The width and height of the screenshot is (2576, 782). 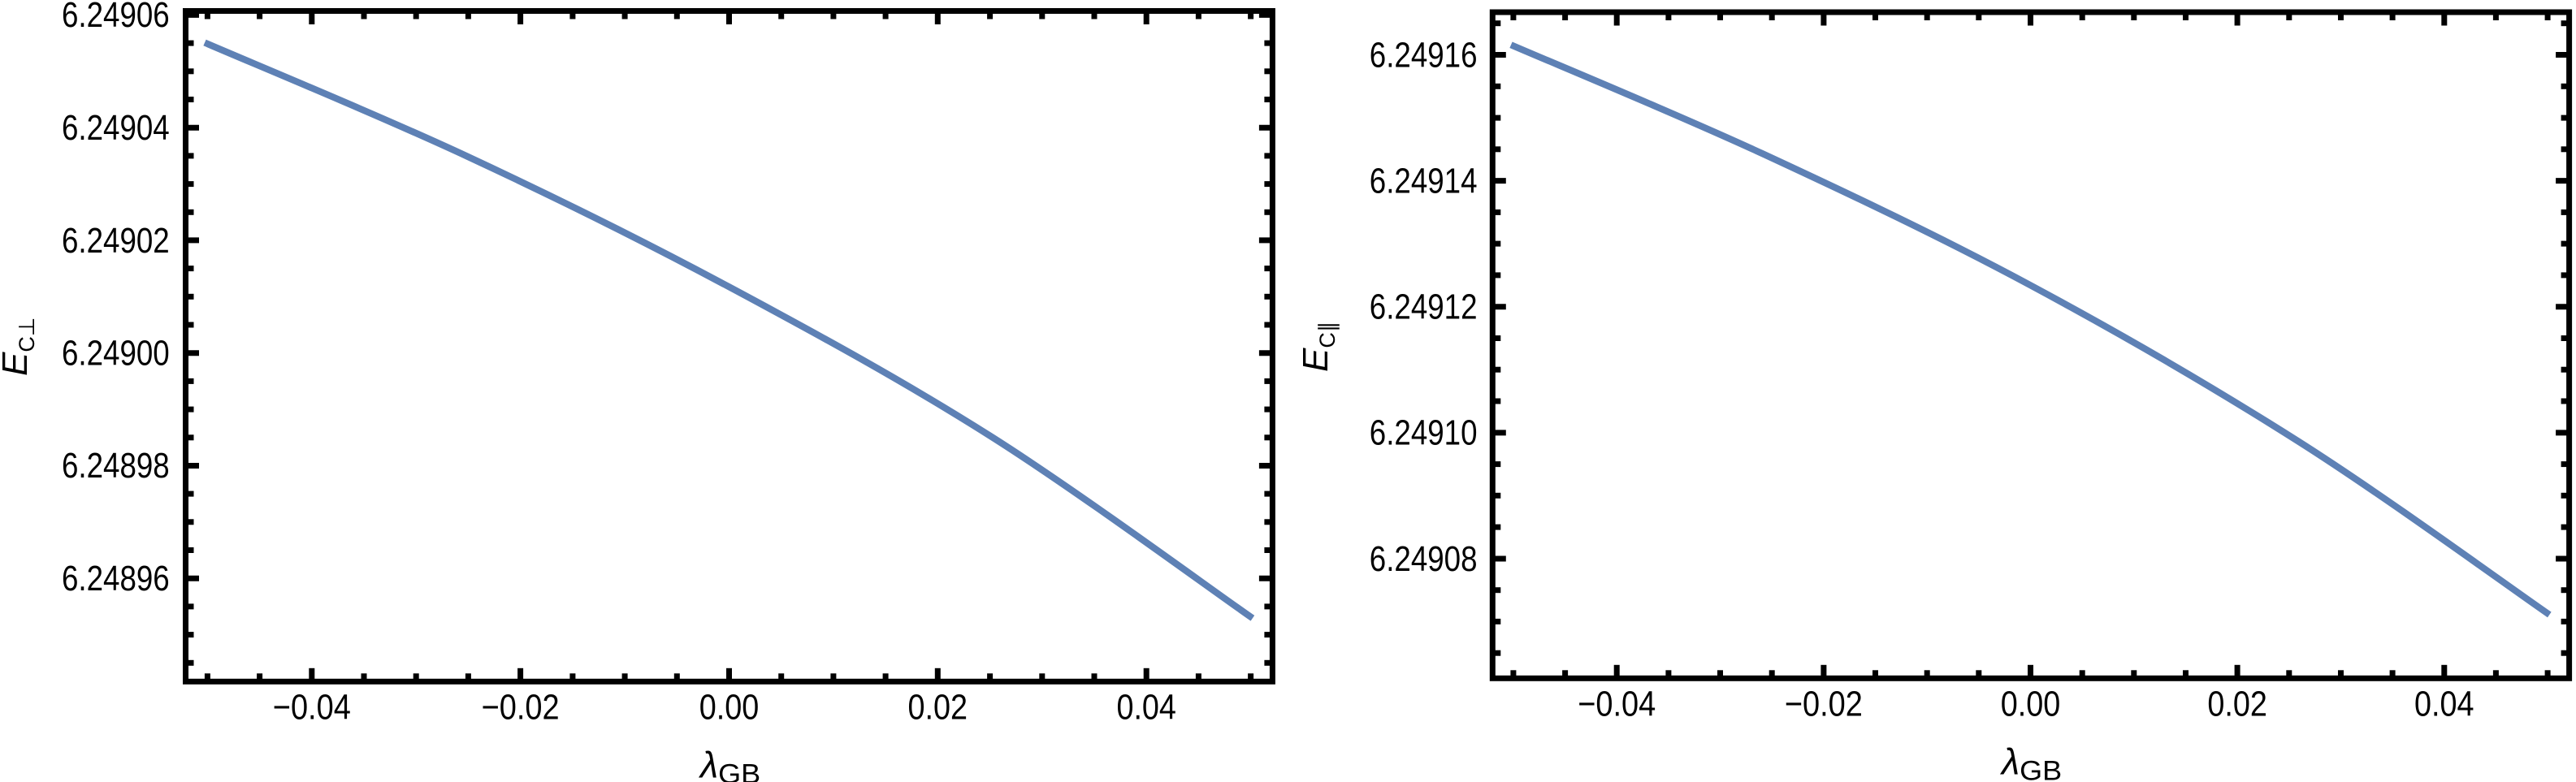 I want to click on svg-text: 6.24896, so click(x=116, y=578).